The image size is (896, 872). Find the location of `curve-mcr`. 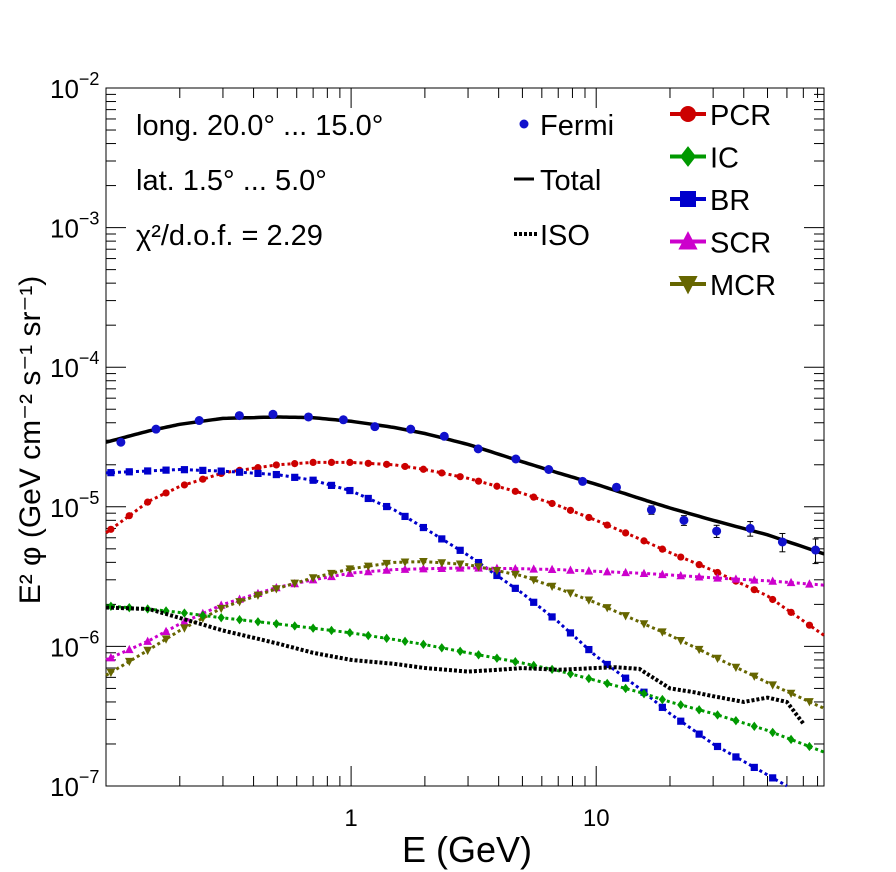

curve-mcr is located at coordinates (465, 635).